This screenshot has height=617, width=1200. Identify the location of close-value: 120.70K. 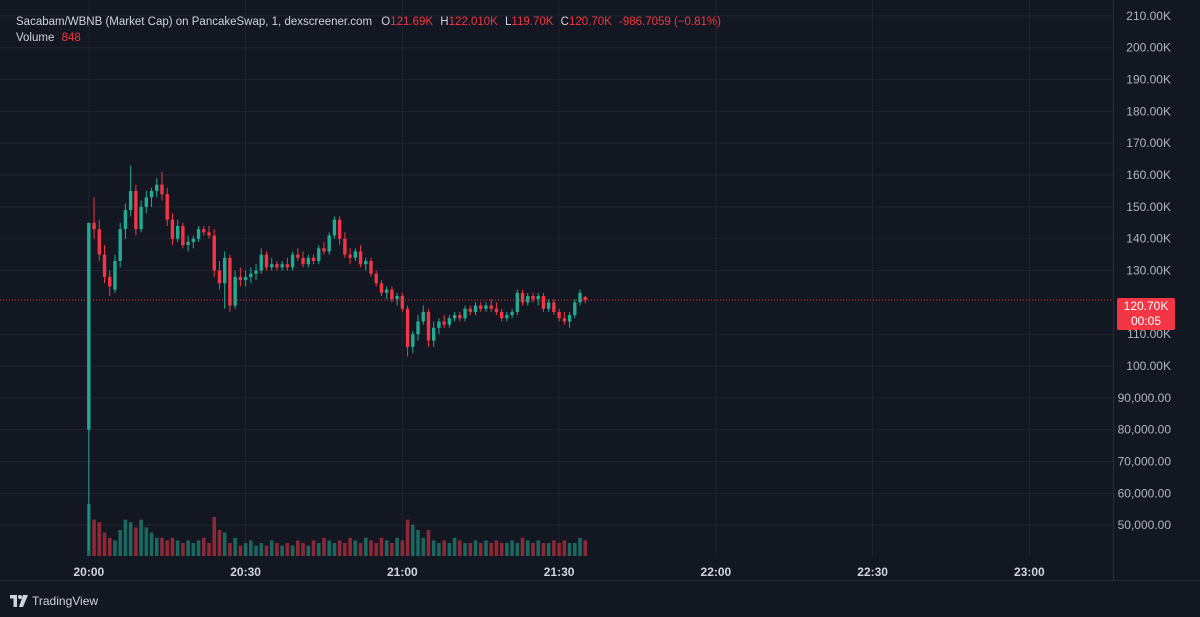
(590, 22).